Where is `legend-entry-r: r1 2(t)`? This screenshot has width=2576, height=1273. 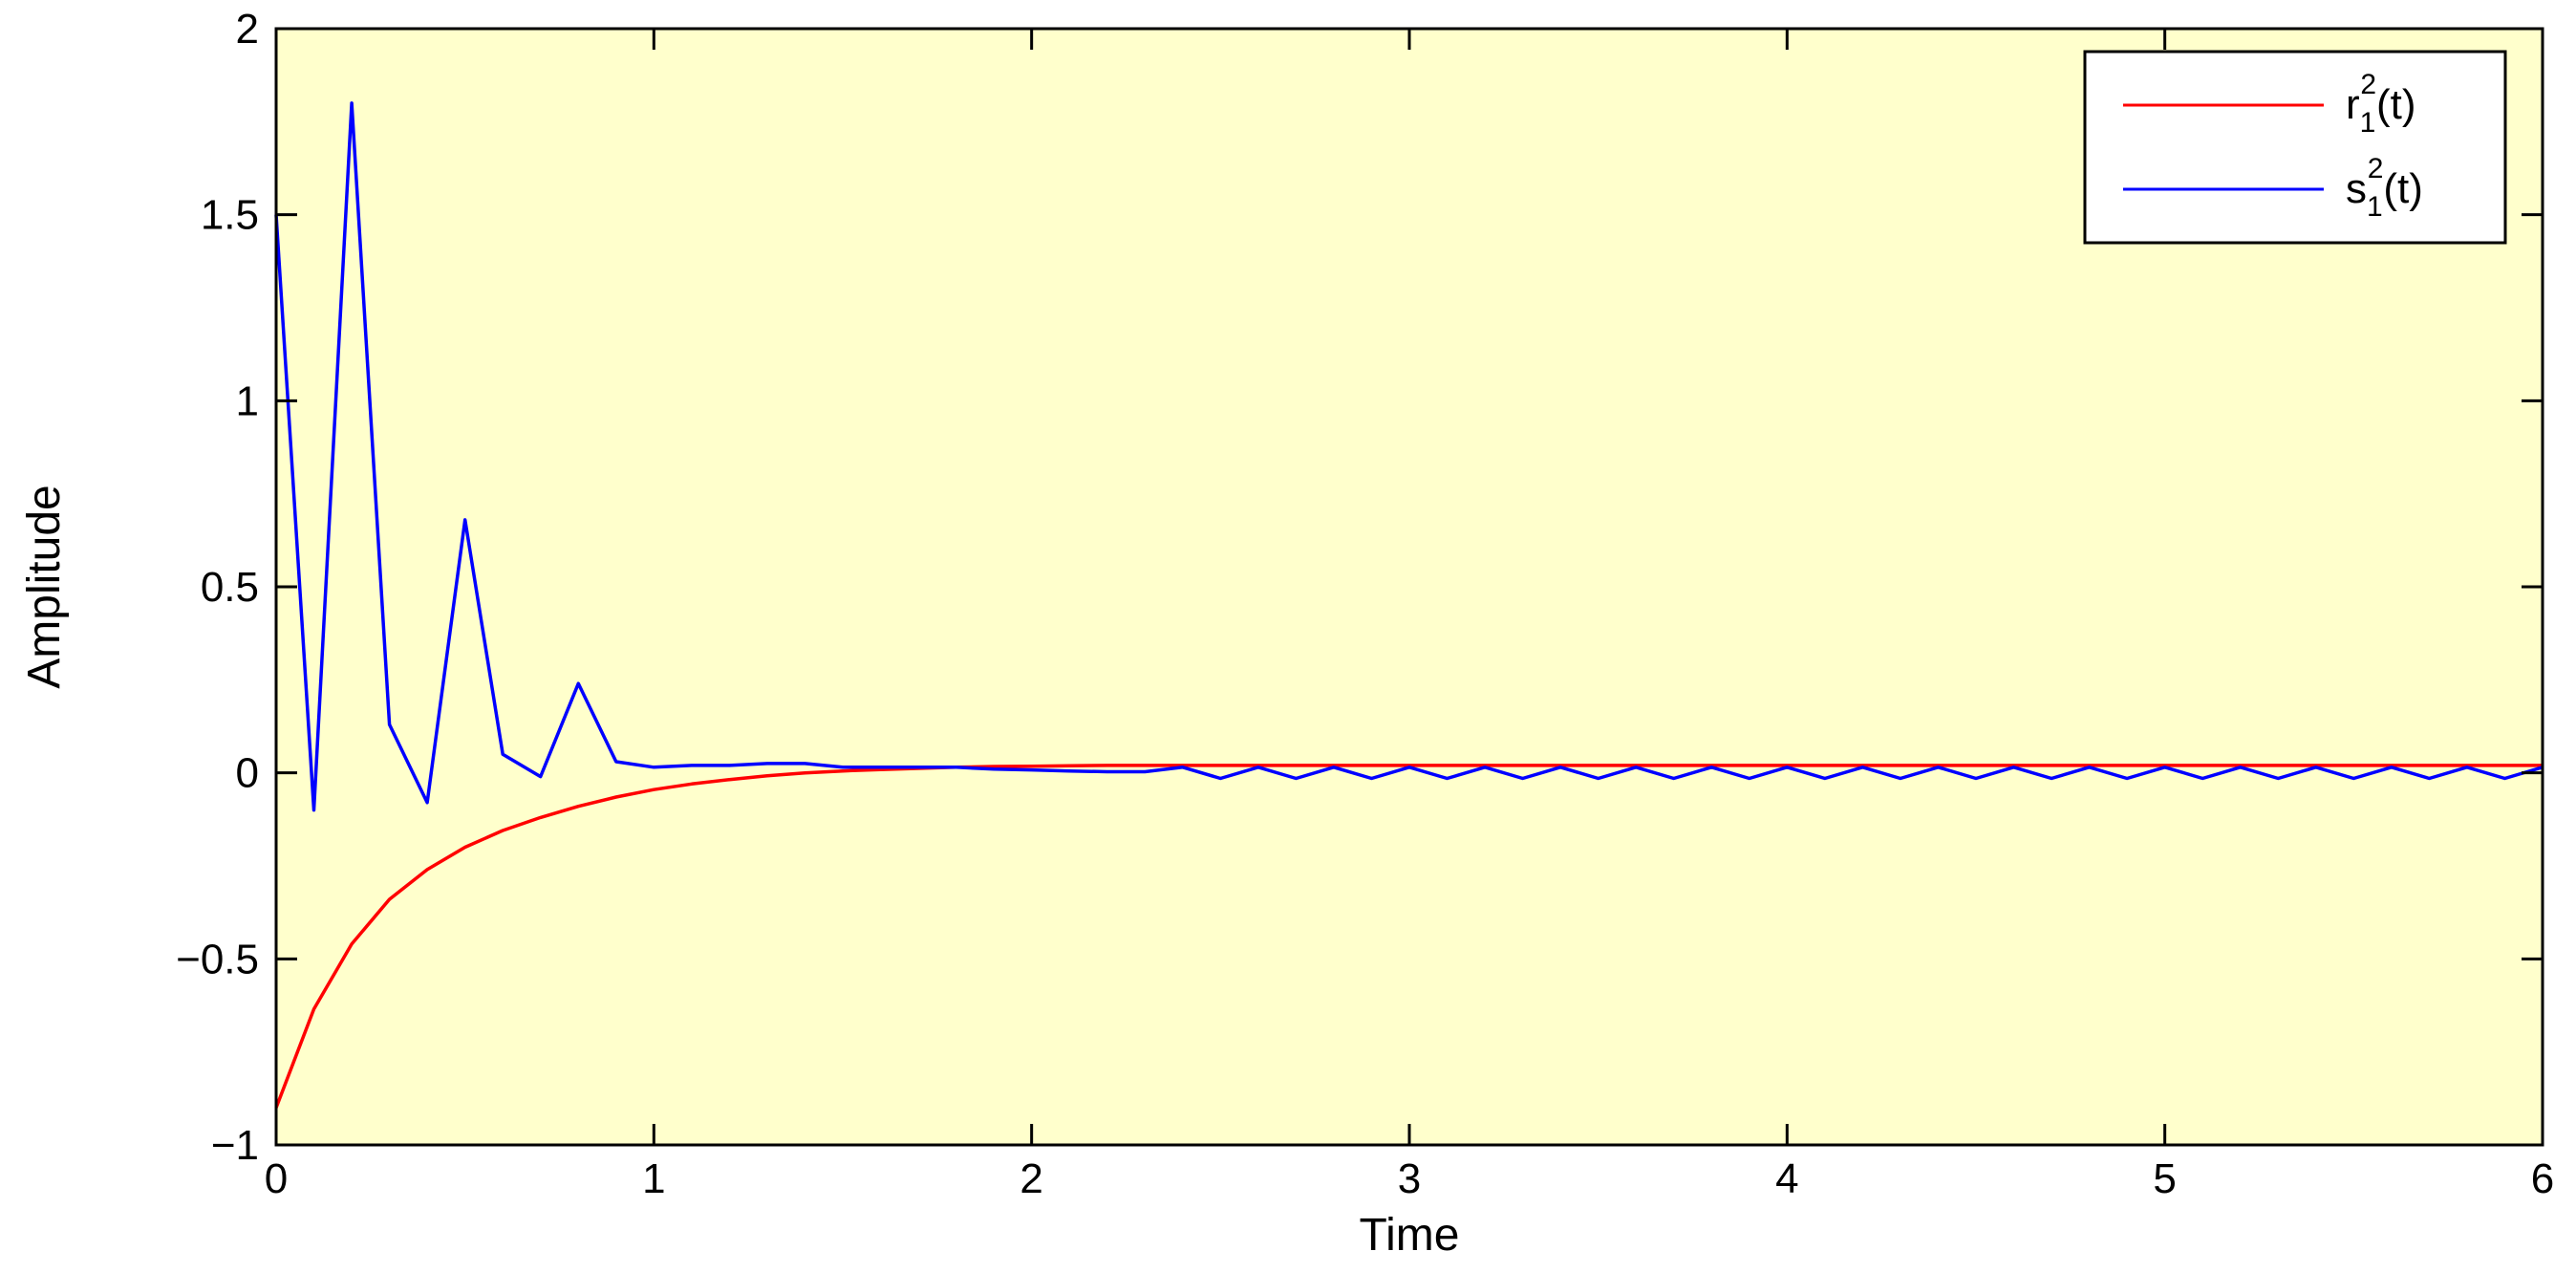 legend-entry-r: r1 2(t) is located at coordinates (2381, 104).